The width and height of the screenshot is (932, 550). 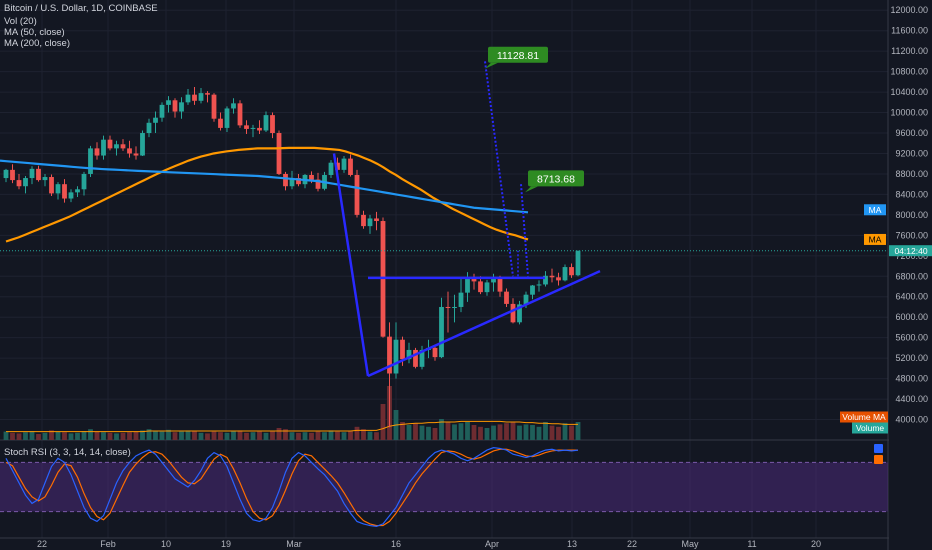 What do you see at coordinates (878, 448) in the screenshot?
I see `stoch-k-icon` at bounding box center [878, 448].